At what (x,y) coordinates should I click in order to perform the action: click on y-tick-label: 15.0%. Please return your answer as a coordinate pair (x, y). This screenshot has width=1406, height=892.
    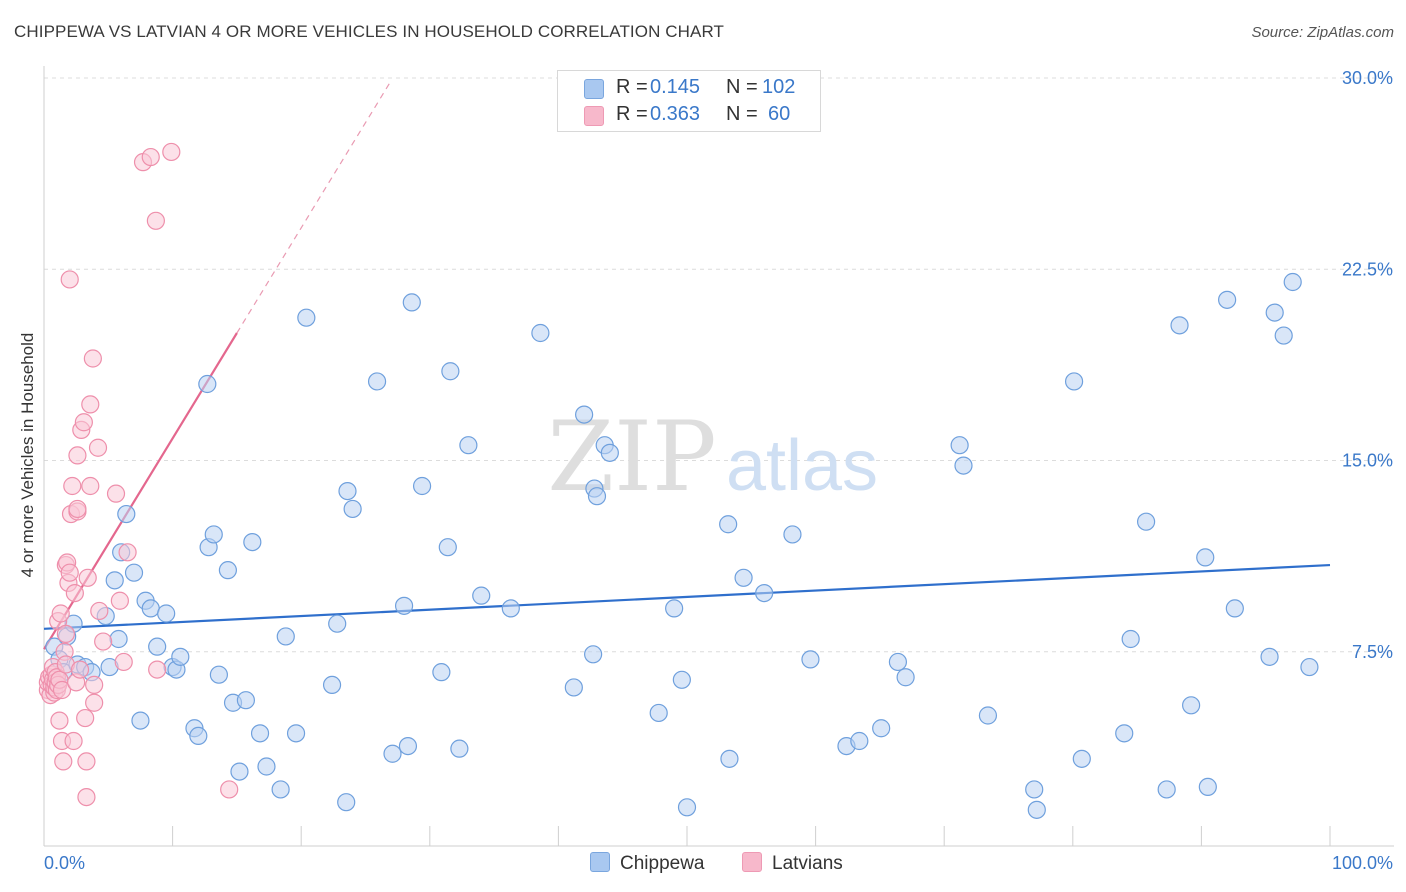
    Looking at the image, I should click on (1367, 461).